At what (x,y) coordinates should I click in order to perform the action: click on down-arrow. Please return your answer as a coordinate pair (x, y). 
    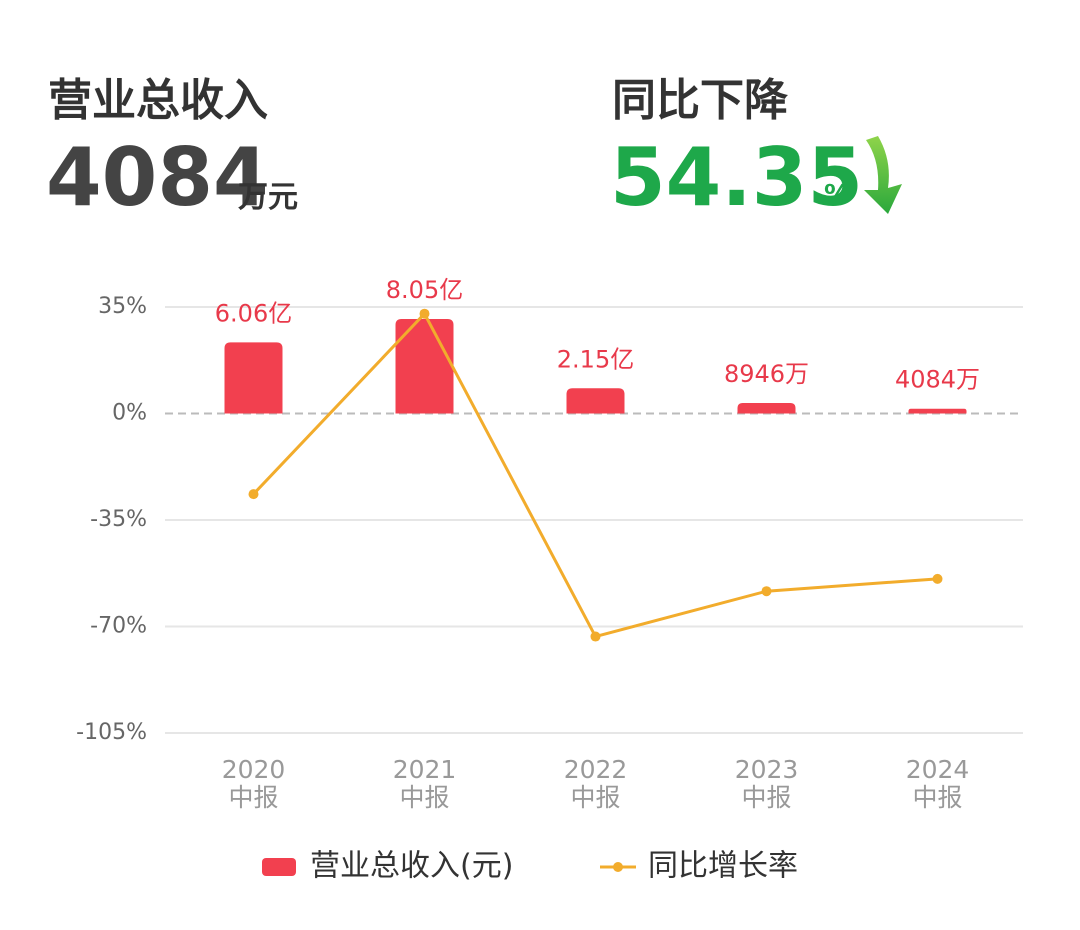
    Looking at the image, I should click on (883, 175).